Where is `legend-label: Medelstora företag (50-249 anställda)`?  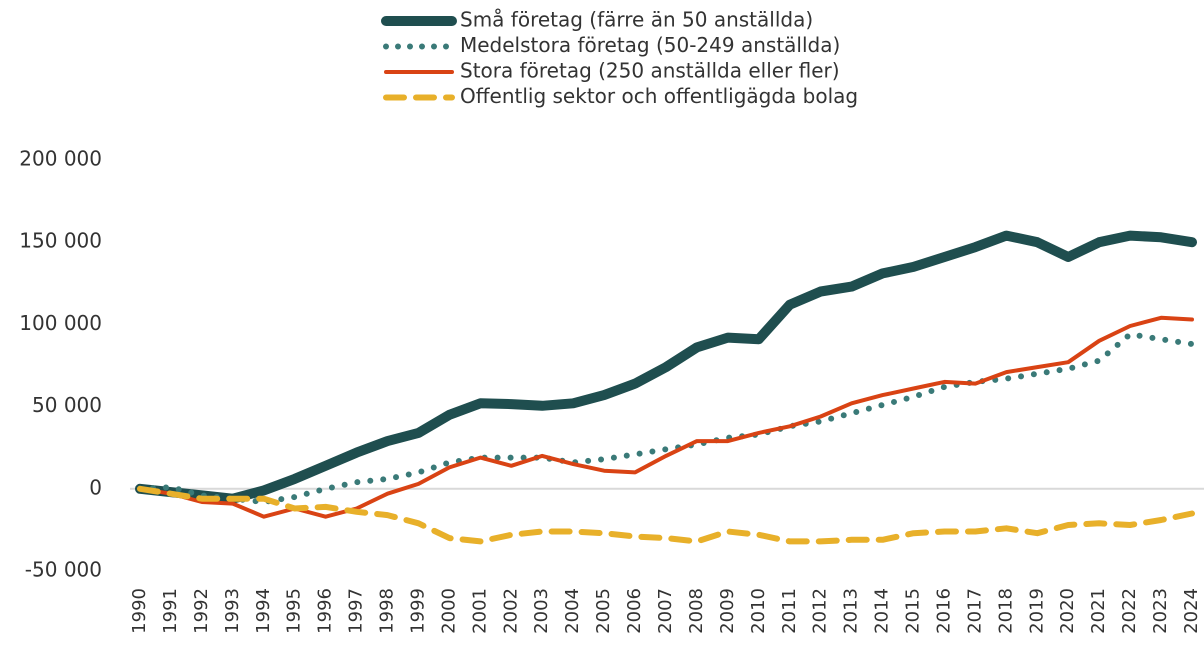 legend-label: Medelstora företag (50-249 anställda) is located at coordinates (650, 45).